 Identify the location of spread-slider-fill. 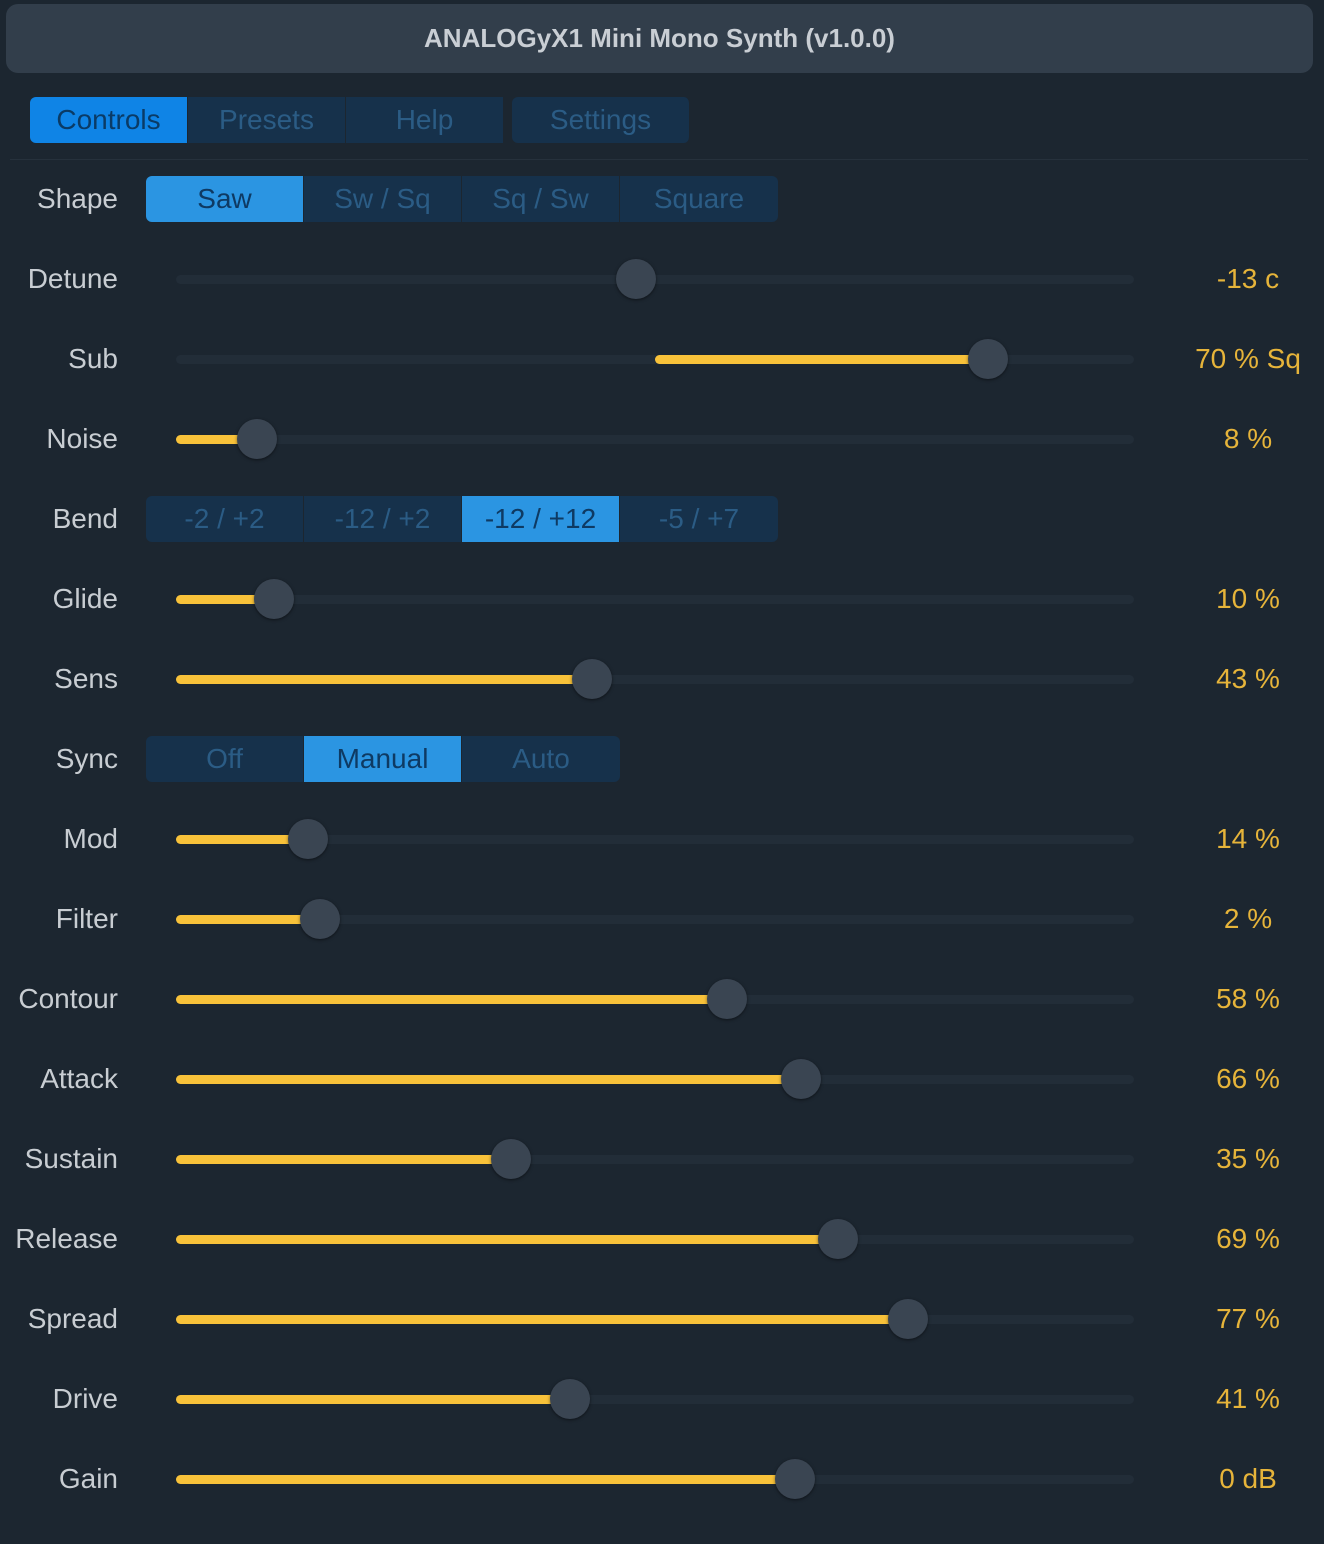
(542, 1319).